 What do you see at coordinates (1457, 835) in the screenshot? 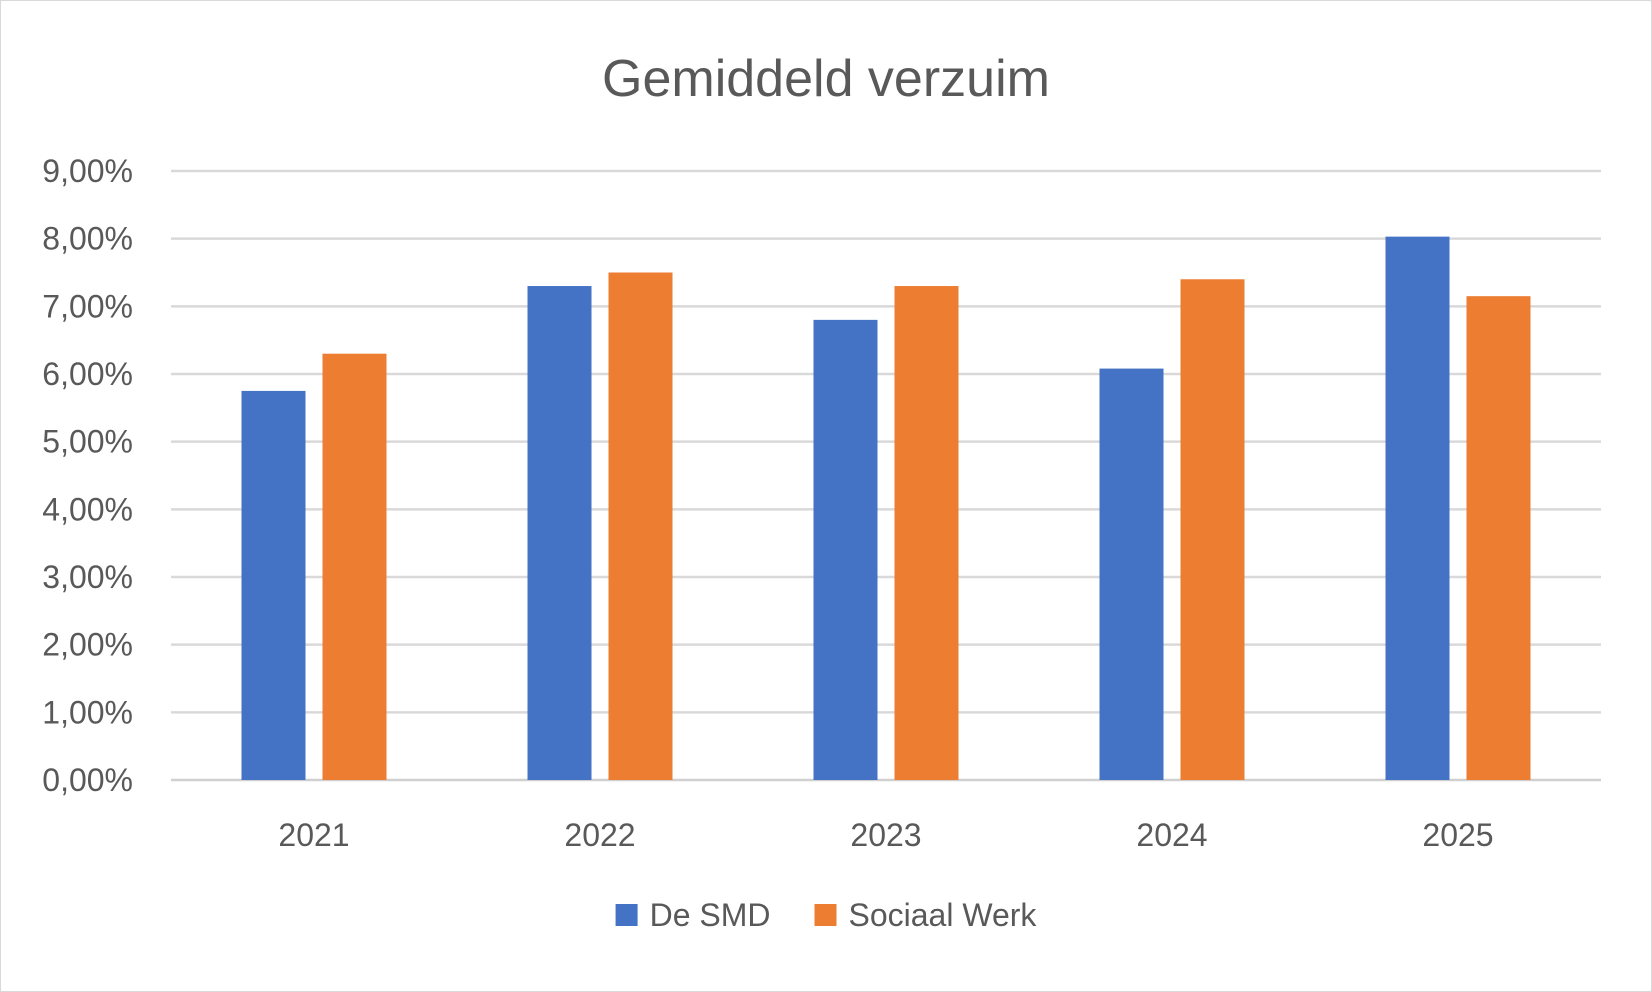
I see `x-tick-label: 2025` at bounding box center [1457, 835].